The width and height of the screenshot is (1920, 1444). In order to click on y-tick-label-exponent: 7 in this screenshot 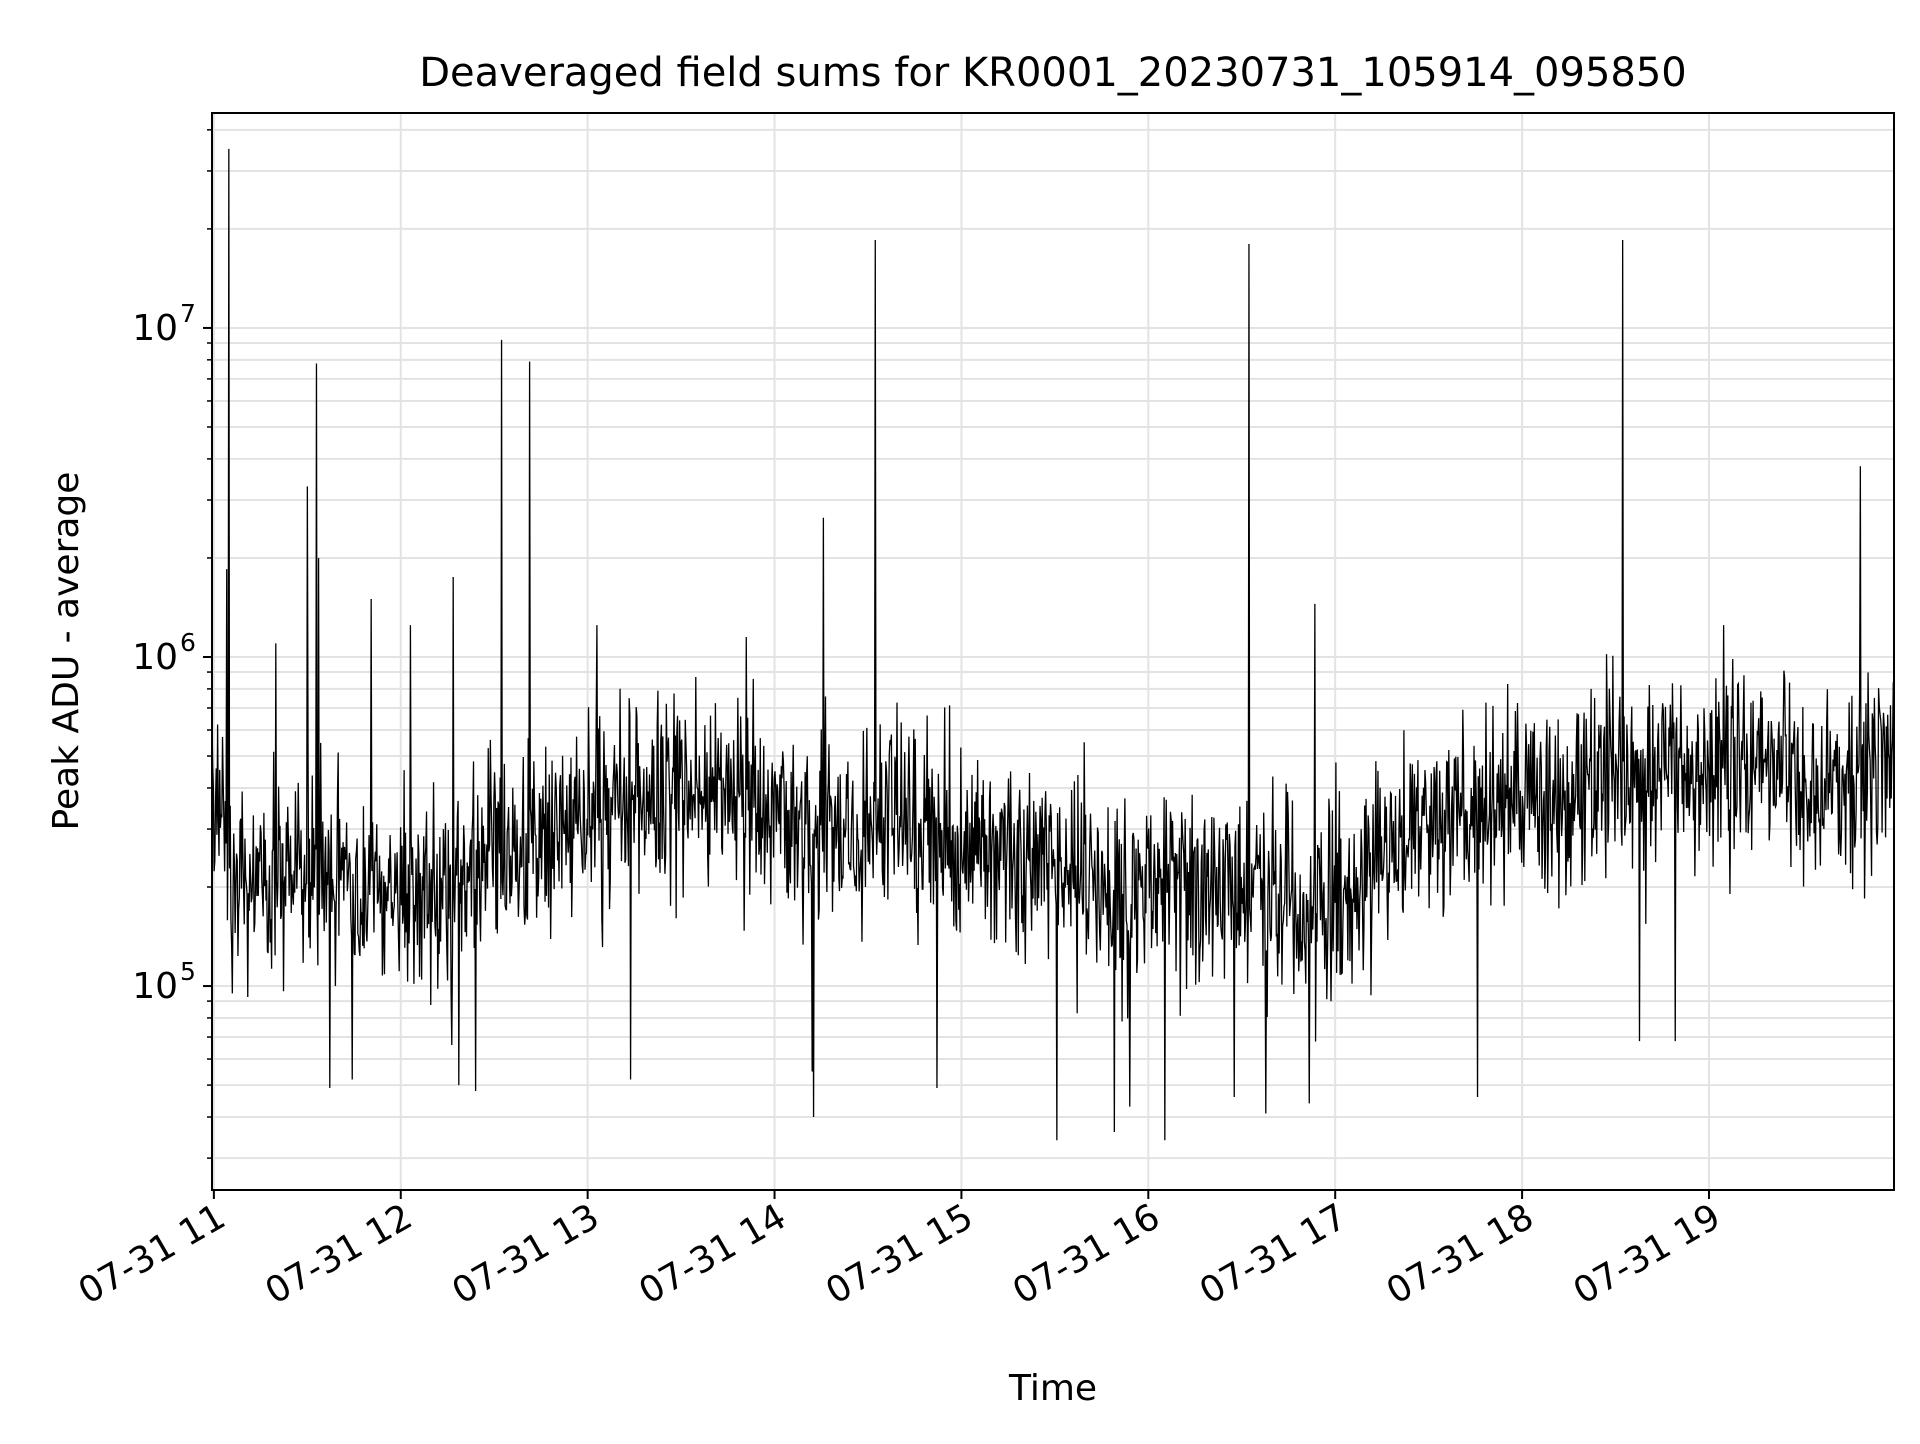, I will do `click(188, 313)`.